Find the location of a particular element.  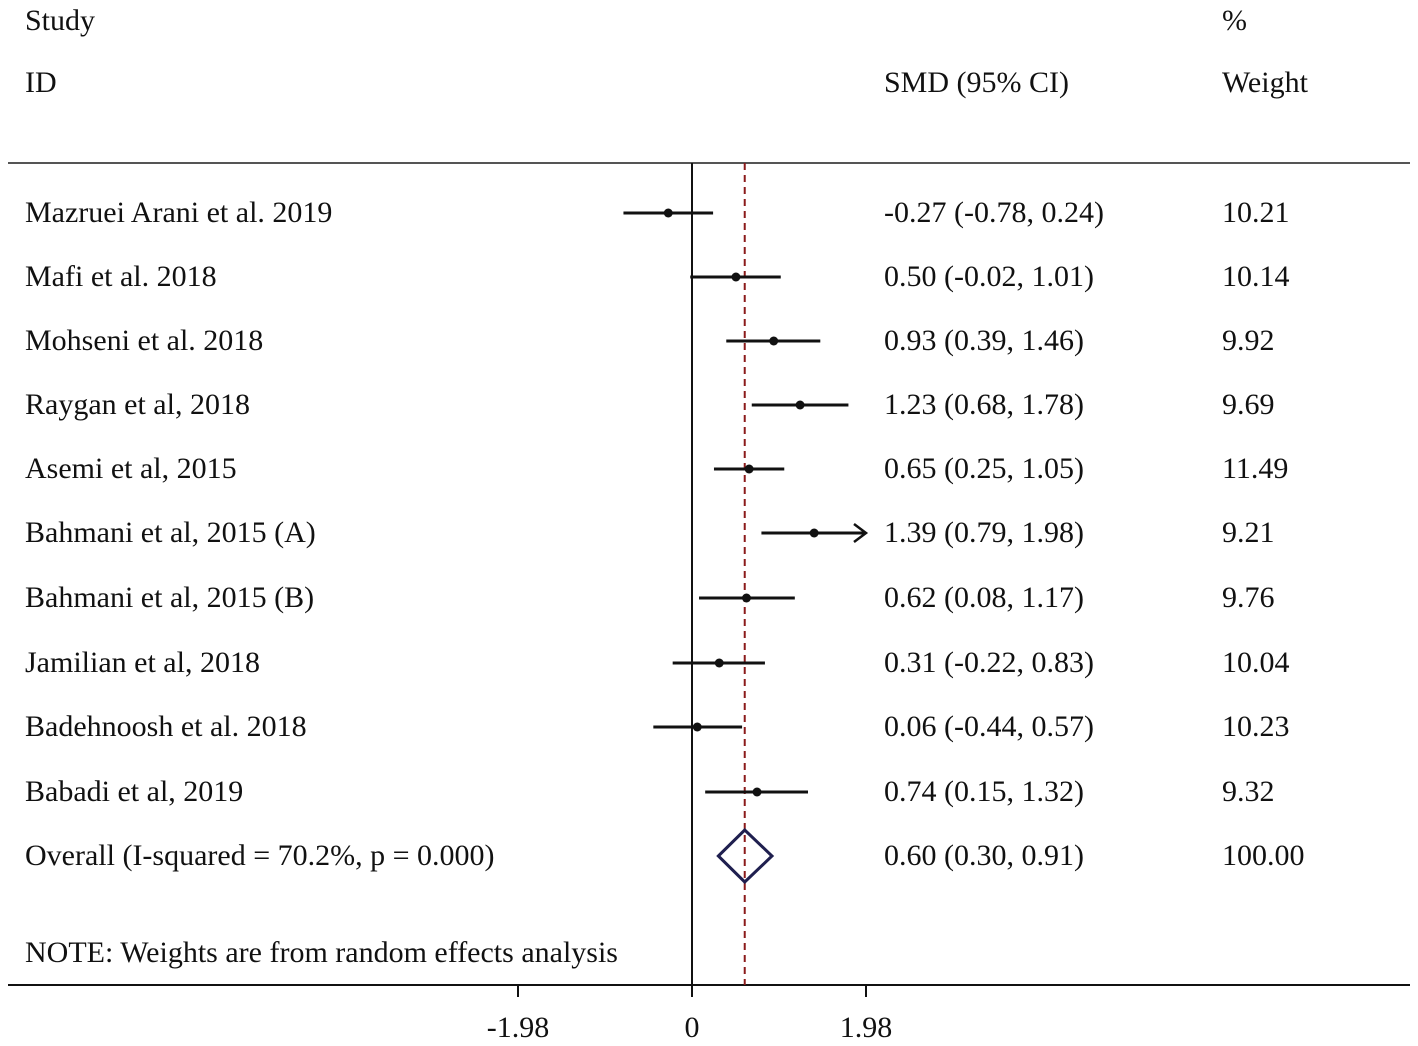

study-weight: 11.49 is located at coordinates (1255, 468).